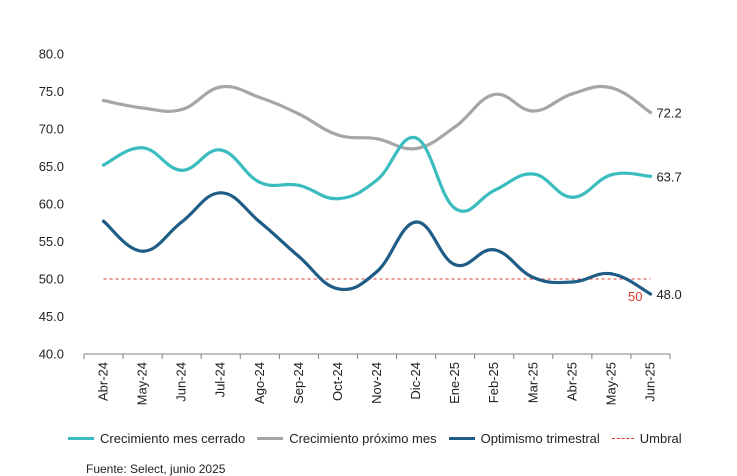 The image size is (737, 476). Describe the element at coordinates (220, 379) in the screenshot. I see `x-tick-label: Jul-24` at that location.